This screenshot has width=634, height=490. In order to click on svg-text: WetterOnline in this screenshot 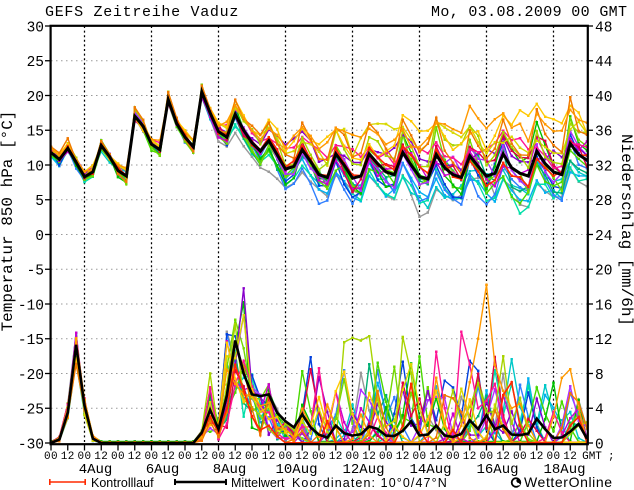, I will do `click(568, 482)`.